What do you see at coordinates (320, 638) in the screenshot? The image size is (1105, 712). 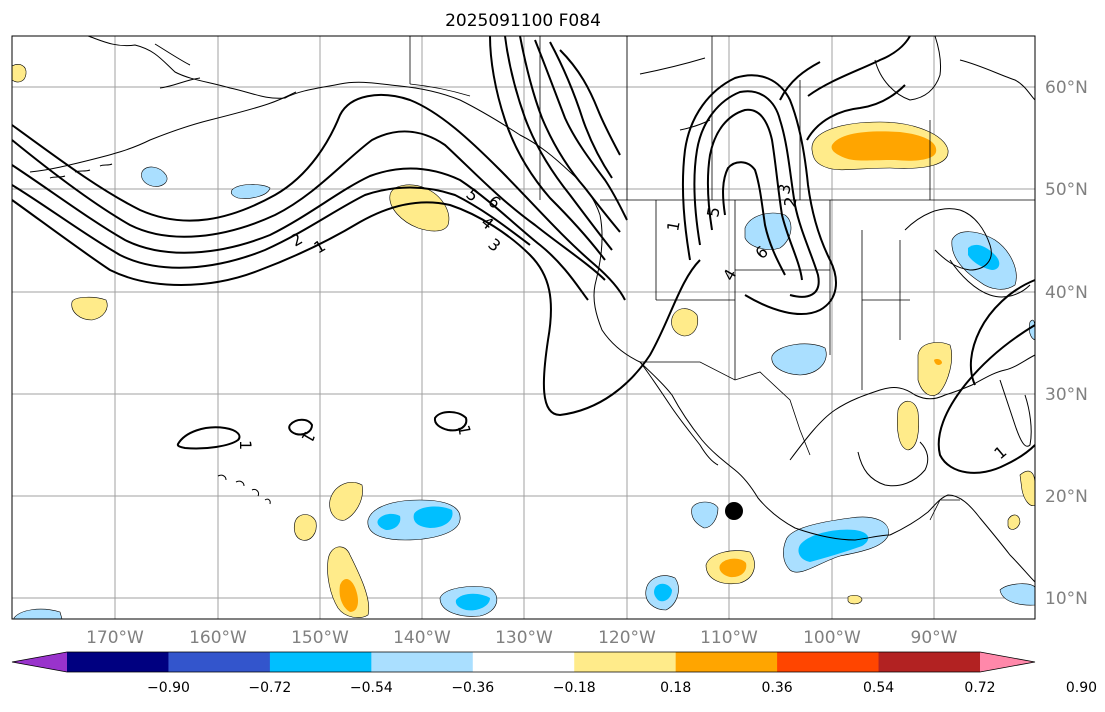 I see `lon-label-150w: 150°W` at bounding box center [320, 638].